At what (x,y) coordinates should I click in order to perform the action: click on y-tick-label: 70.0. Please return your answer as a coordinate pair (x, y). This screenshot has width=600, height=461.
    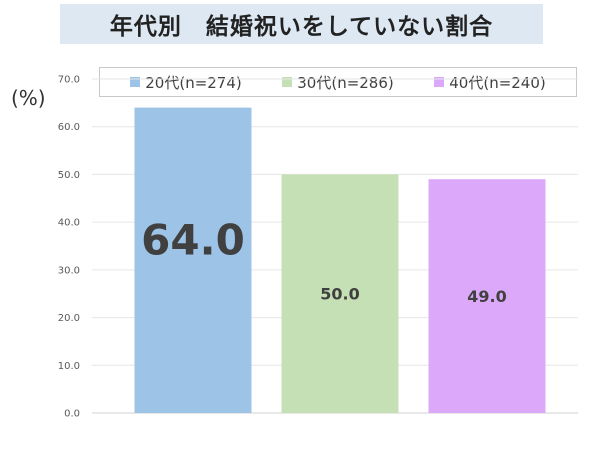
    Looking at the image, I should click on (69, 80).